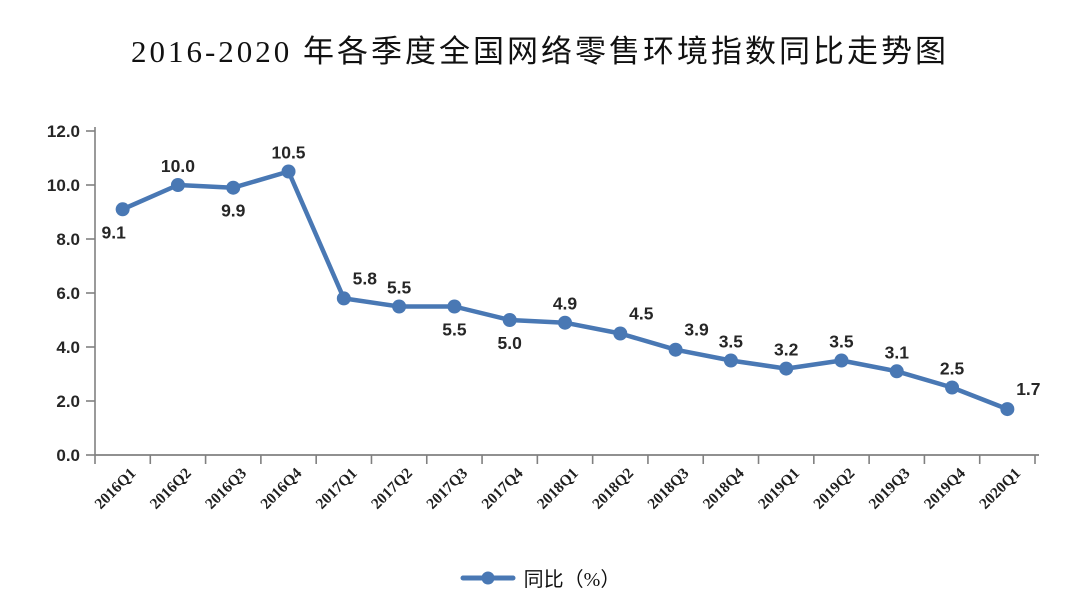 The height and width of the screenshot is (613, 1080). Describe the element at coordinates (730, 360) in the screenshot. I see `data-point-2018Q4` at that location.